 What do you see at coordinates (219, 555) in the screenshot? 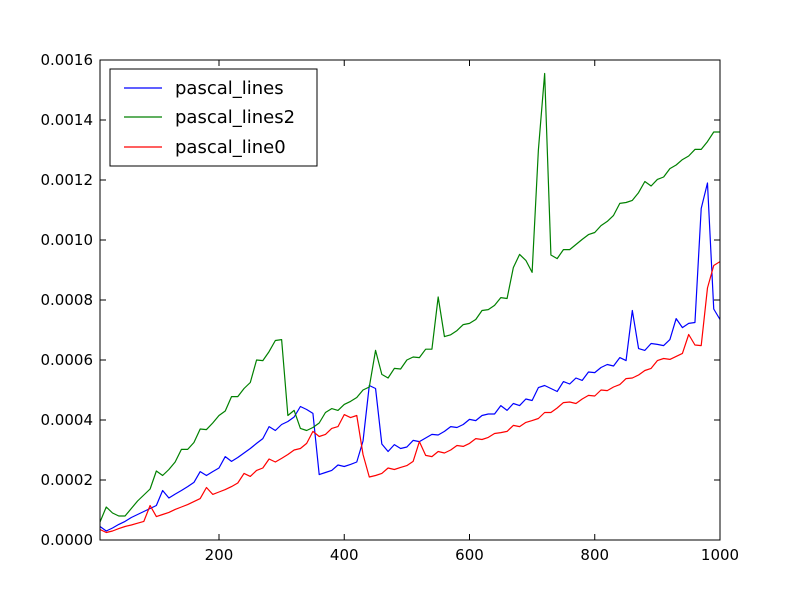
I see `x-tick-label: 200` at bounding box center [219, 555].